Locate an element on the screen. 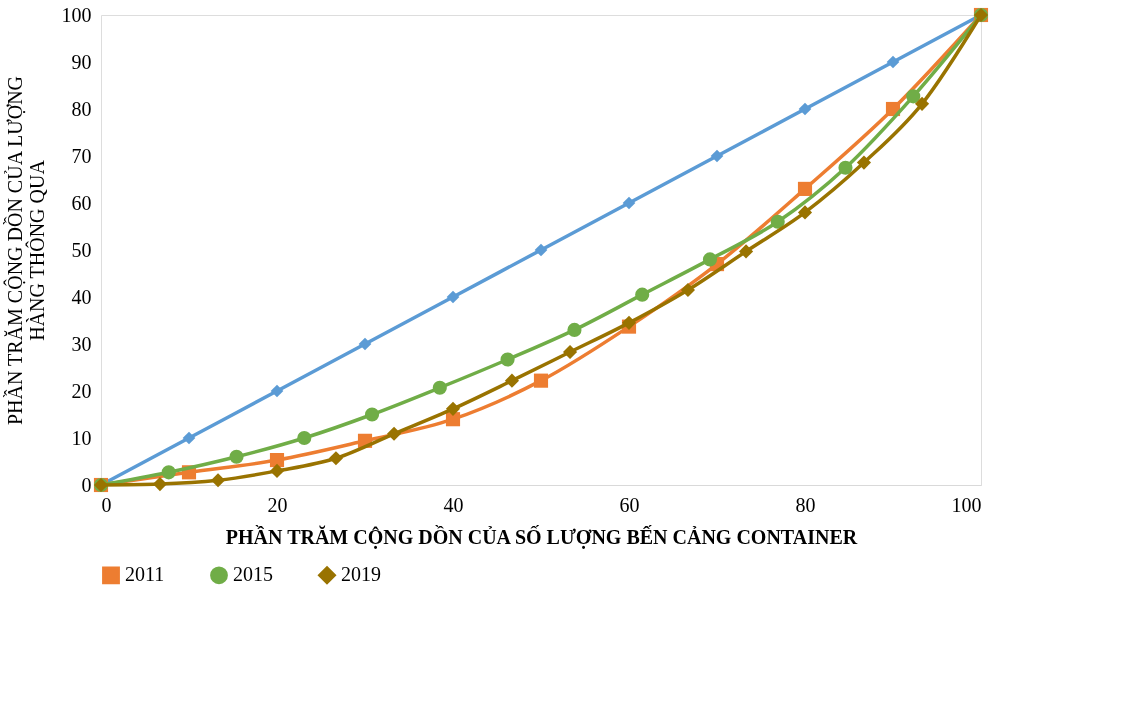 Image resolution: width=1140 pixels, height=706 pixels. x-tick-label: 40 is located at coordinates (453, 504).